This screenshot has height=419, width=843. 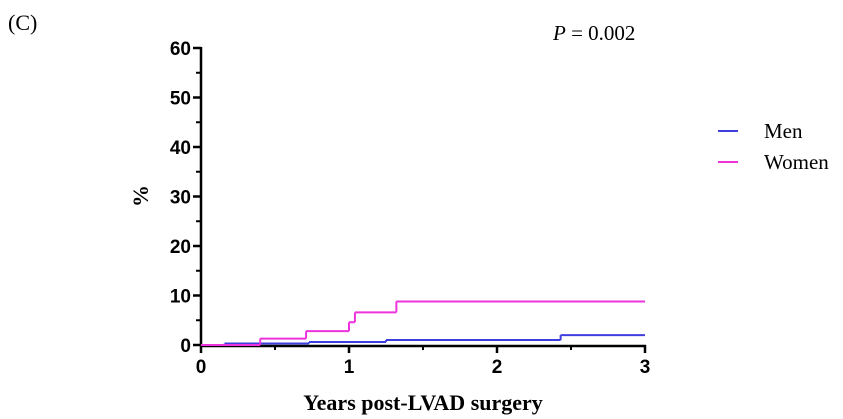 What do you see at coordinates (559, 33) in the screenshot?
I see `p-symbol: P` at bounding box center [559, 33].